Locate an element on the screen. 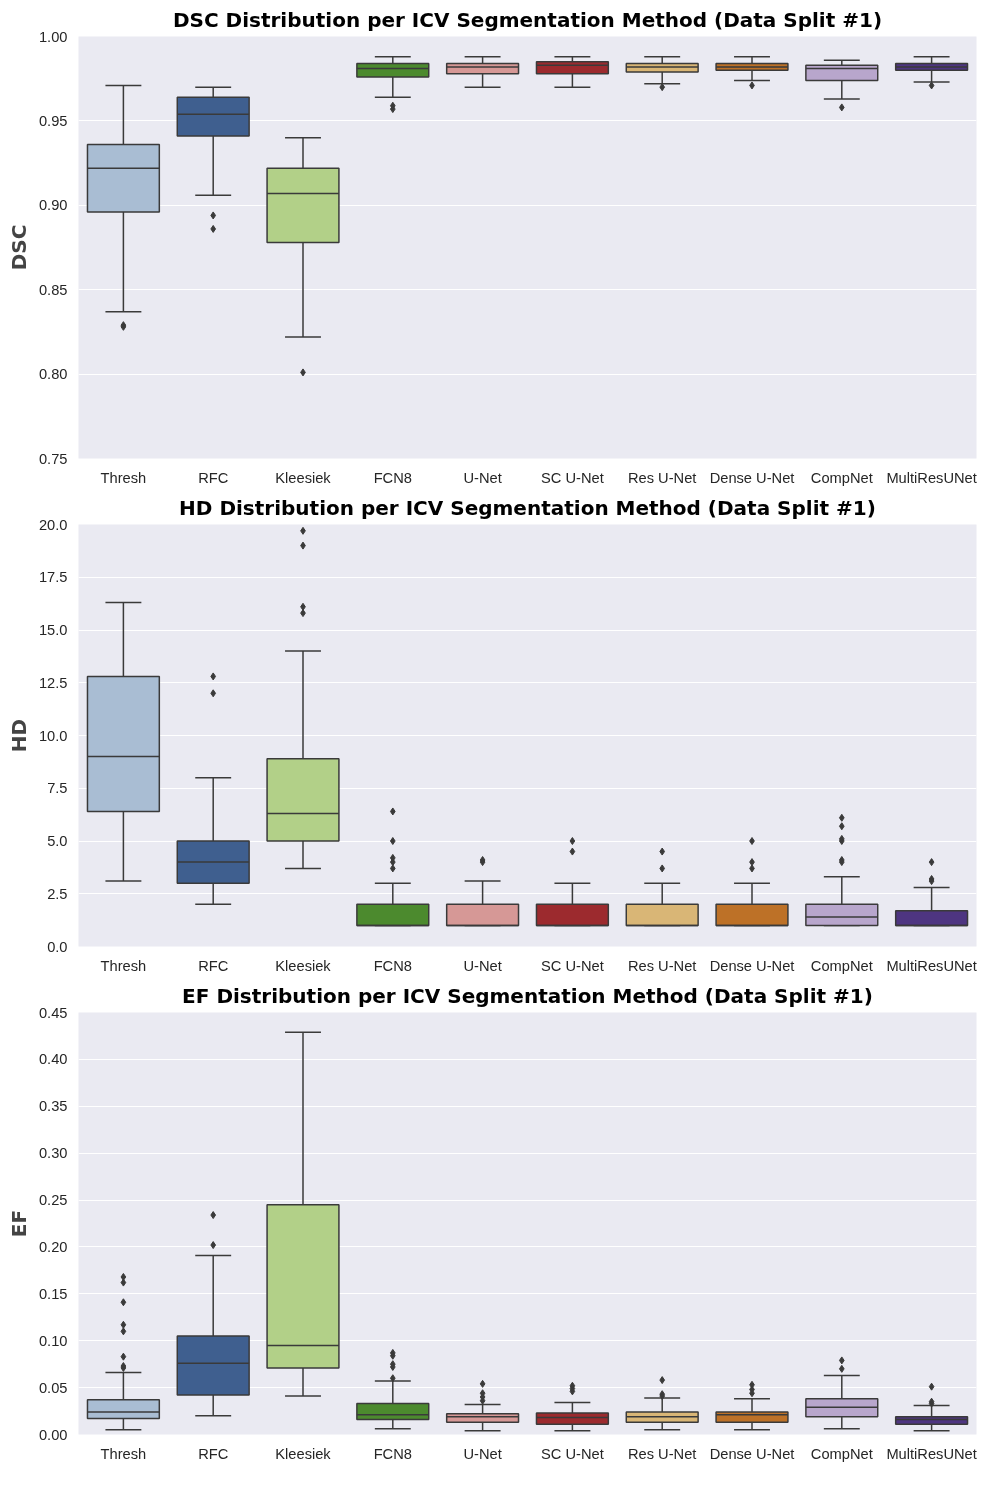  y-tick-label: 0.0 is located at coordinates (57, 946).